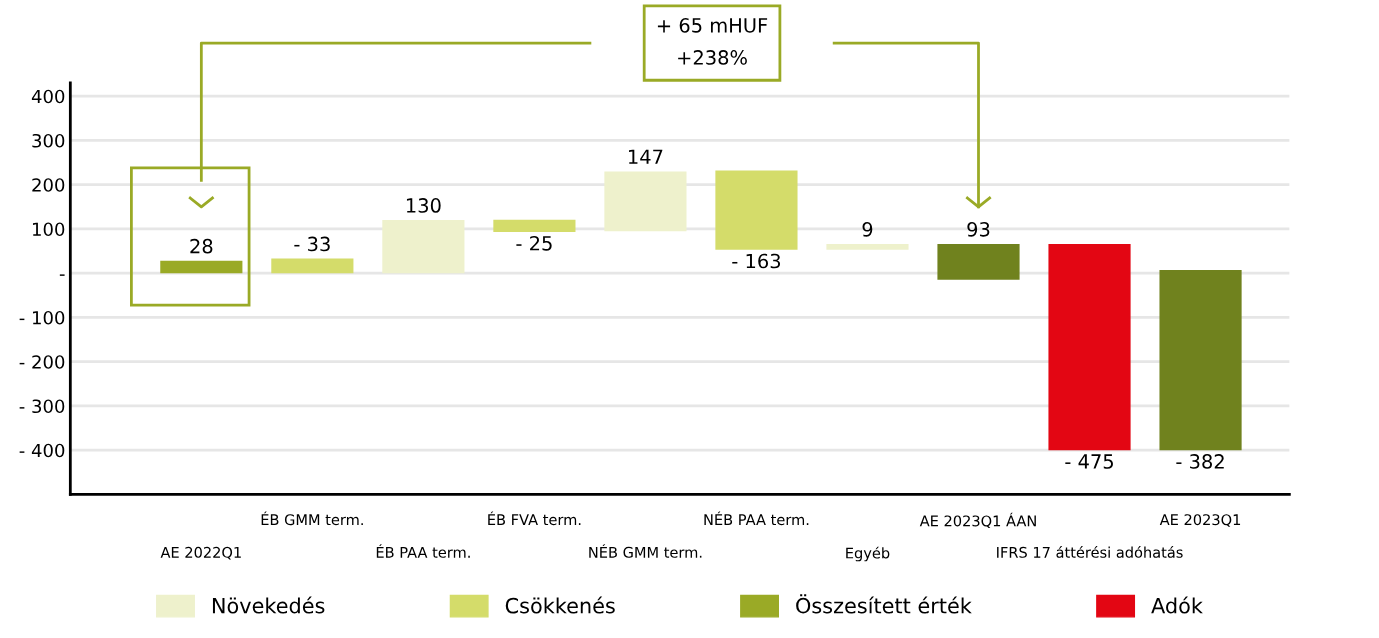  I want to click on y-tick-label: 200, so click(48, 185).